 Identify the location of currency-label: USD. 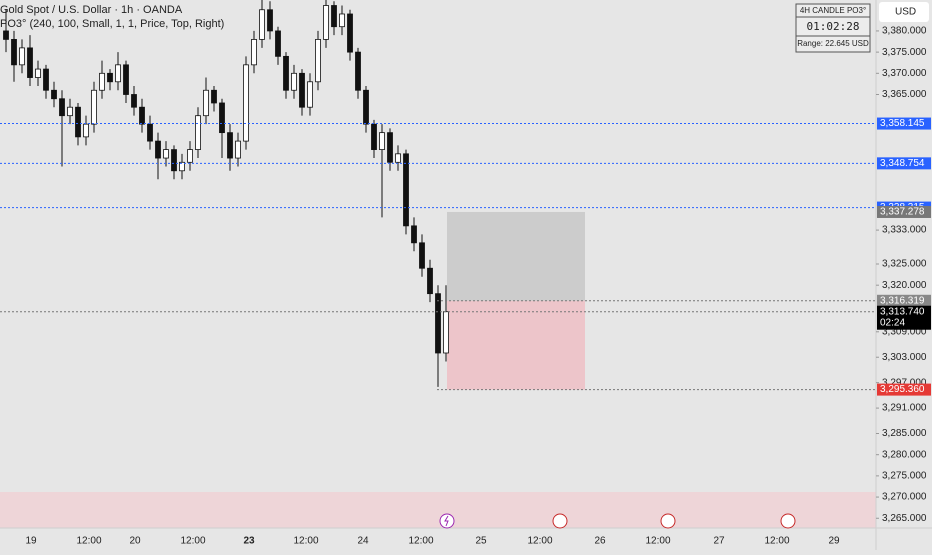
(905, 12).